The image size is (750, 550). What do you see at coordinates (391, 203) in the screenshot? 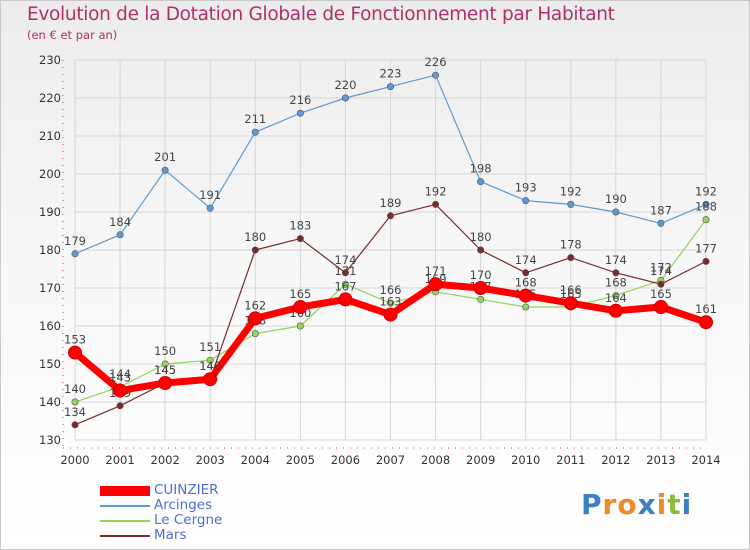
I see `data-label-mars: 189` at bounding box center [391, 203].